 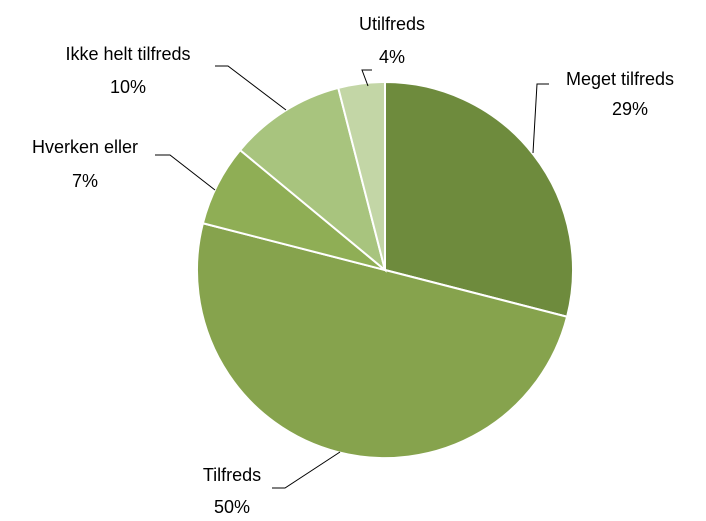 I want to click on slice-value: 4%, so click(x=392, y=57).